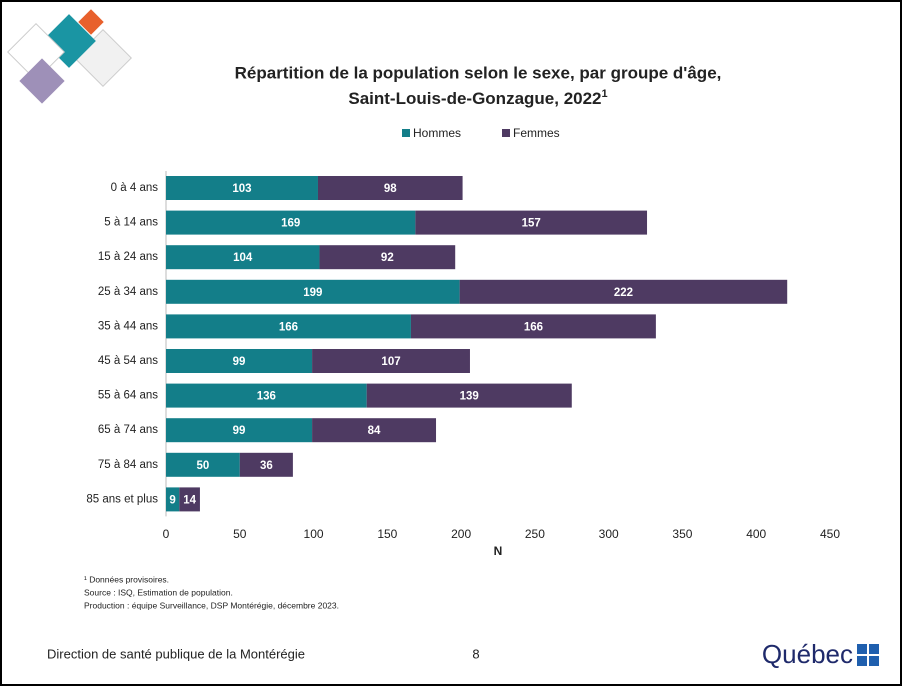 This screenshot has height=686, width=902. I want to click on logo-text: Québec, so click(807, 654).